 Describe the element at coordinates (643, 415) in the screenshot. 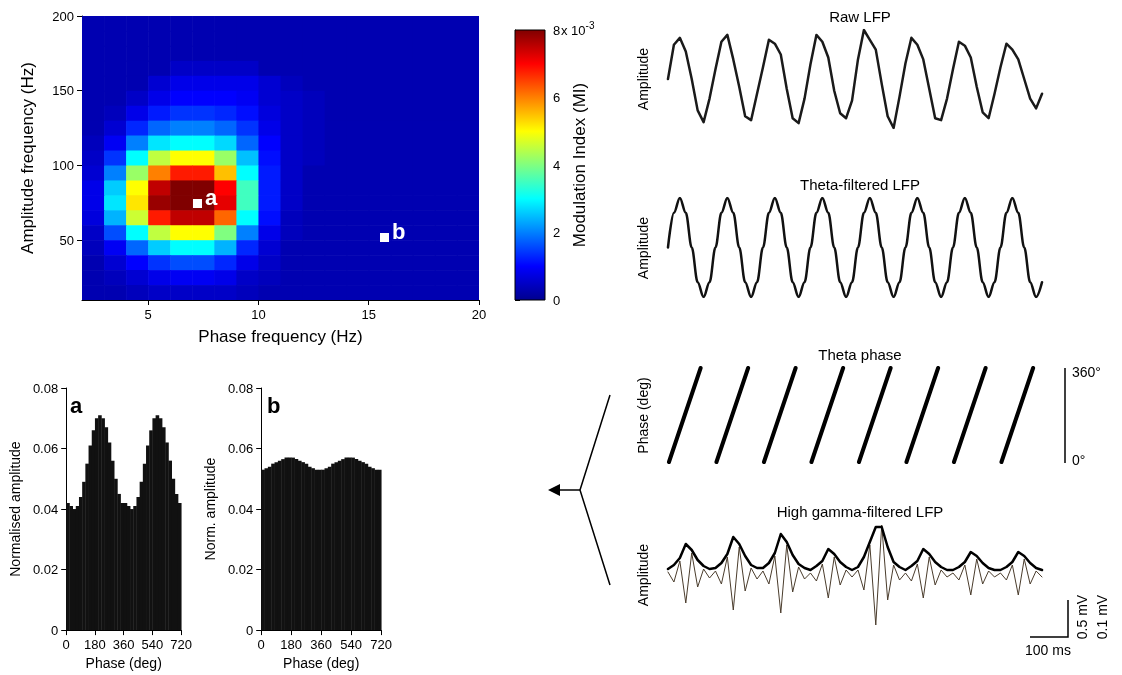

I see `y-axis-title: Phase (deg)` at that location.